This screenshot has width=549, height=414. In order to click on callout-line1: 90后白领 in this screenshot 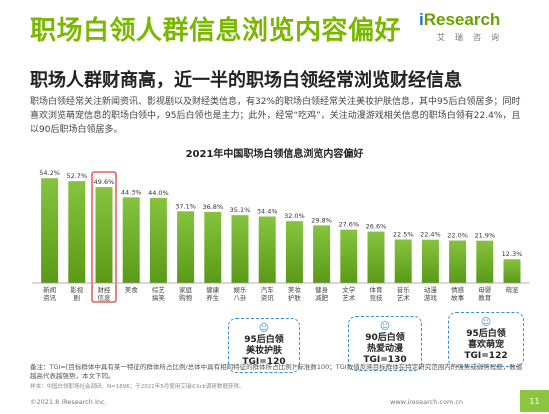, I will do `click(385, 338)`.